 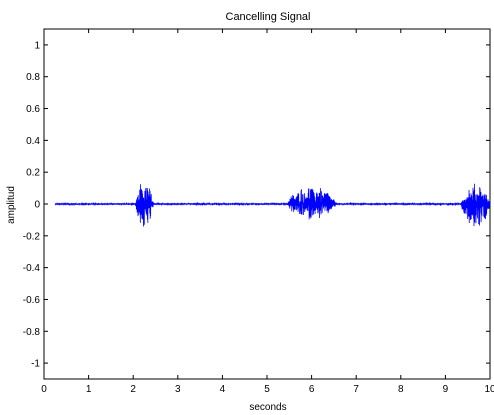 What do you see at coordinates (446, 389) in the screenshot?
I see `x-tick-label: 9` at bounding box center [446, 389].